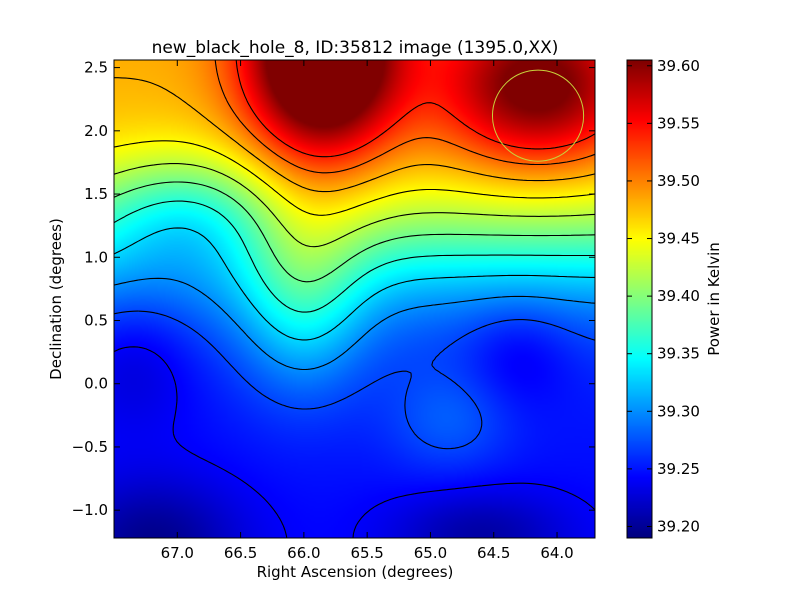  Describe the element at coordinates (96, 131) in the screenshot. I see `y-tick-label: 2.0` at that location.